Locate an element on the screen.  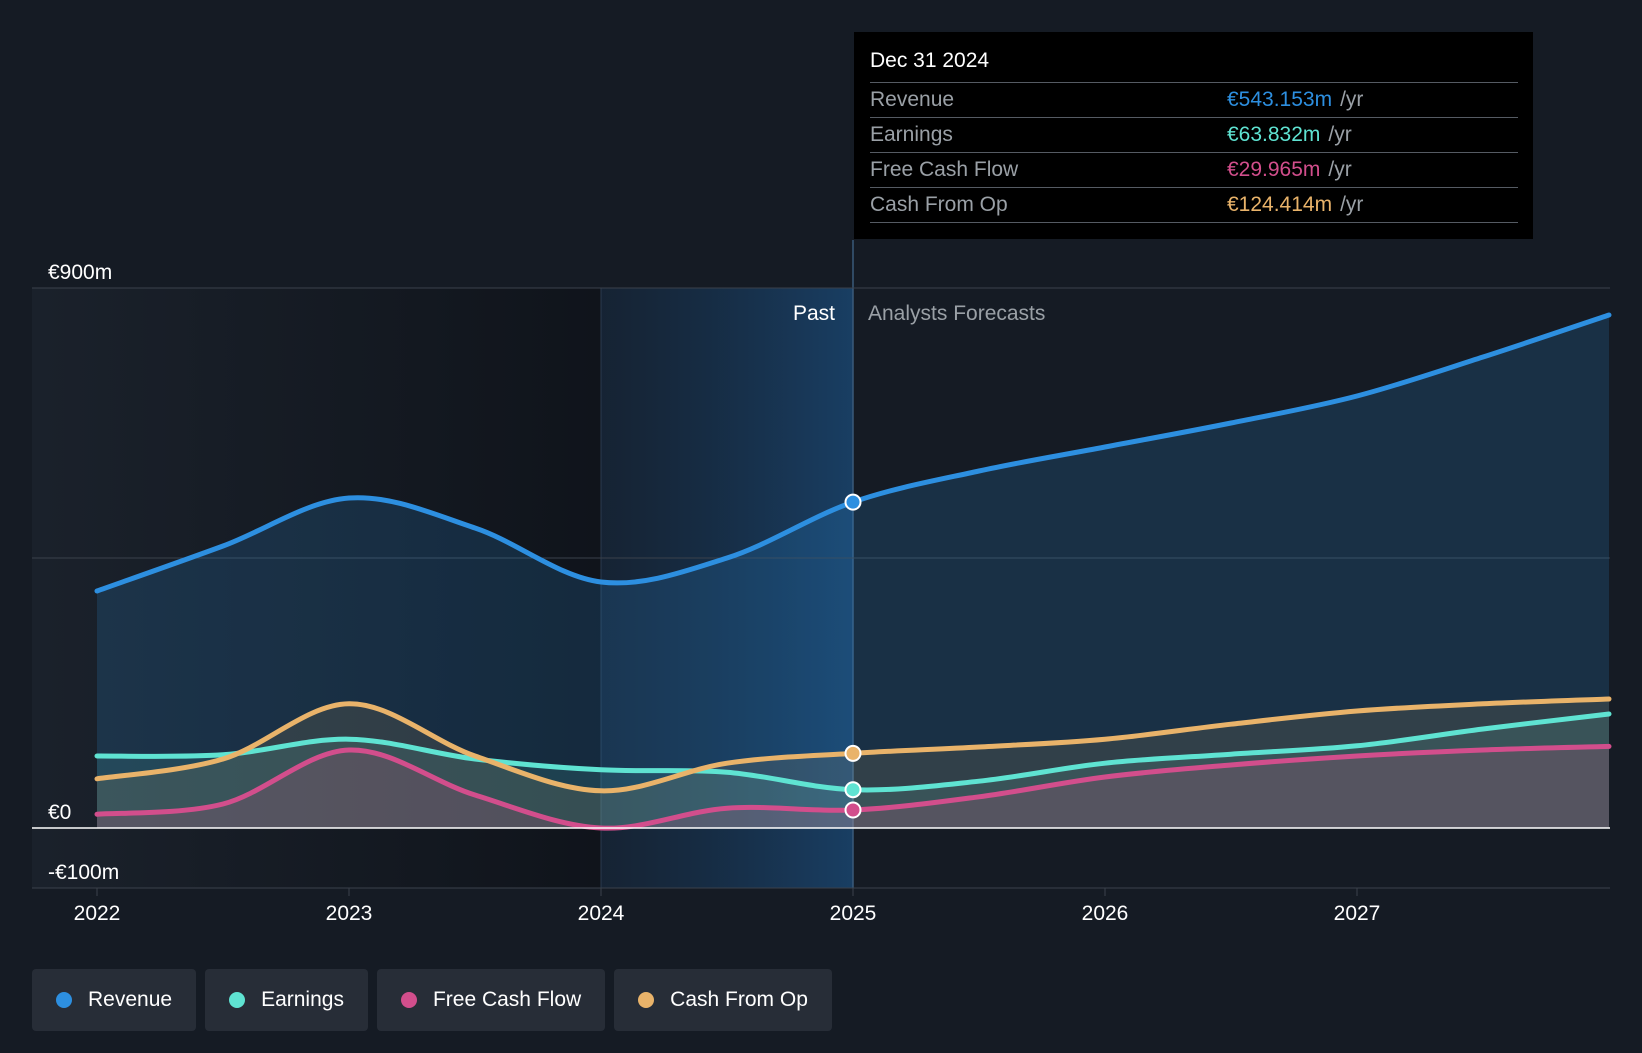
y-label-0: €900m is located at coordinates (80, 272).